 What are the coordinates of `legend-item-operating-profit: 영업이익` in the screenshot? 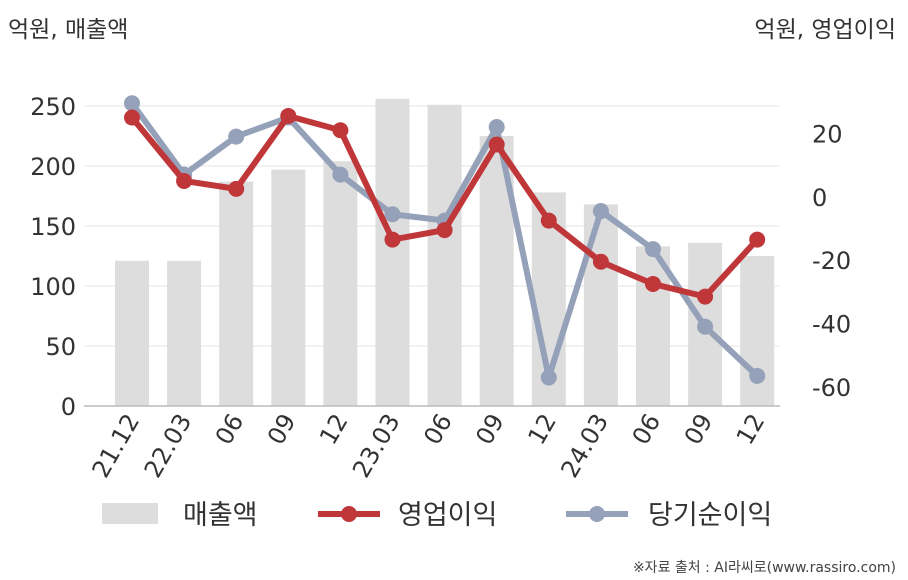 It's located at (407, 515).